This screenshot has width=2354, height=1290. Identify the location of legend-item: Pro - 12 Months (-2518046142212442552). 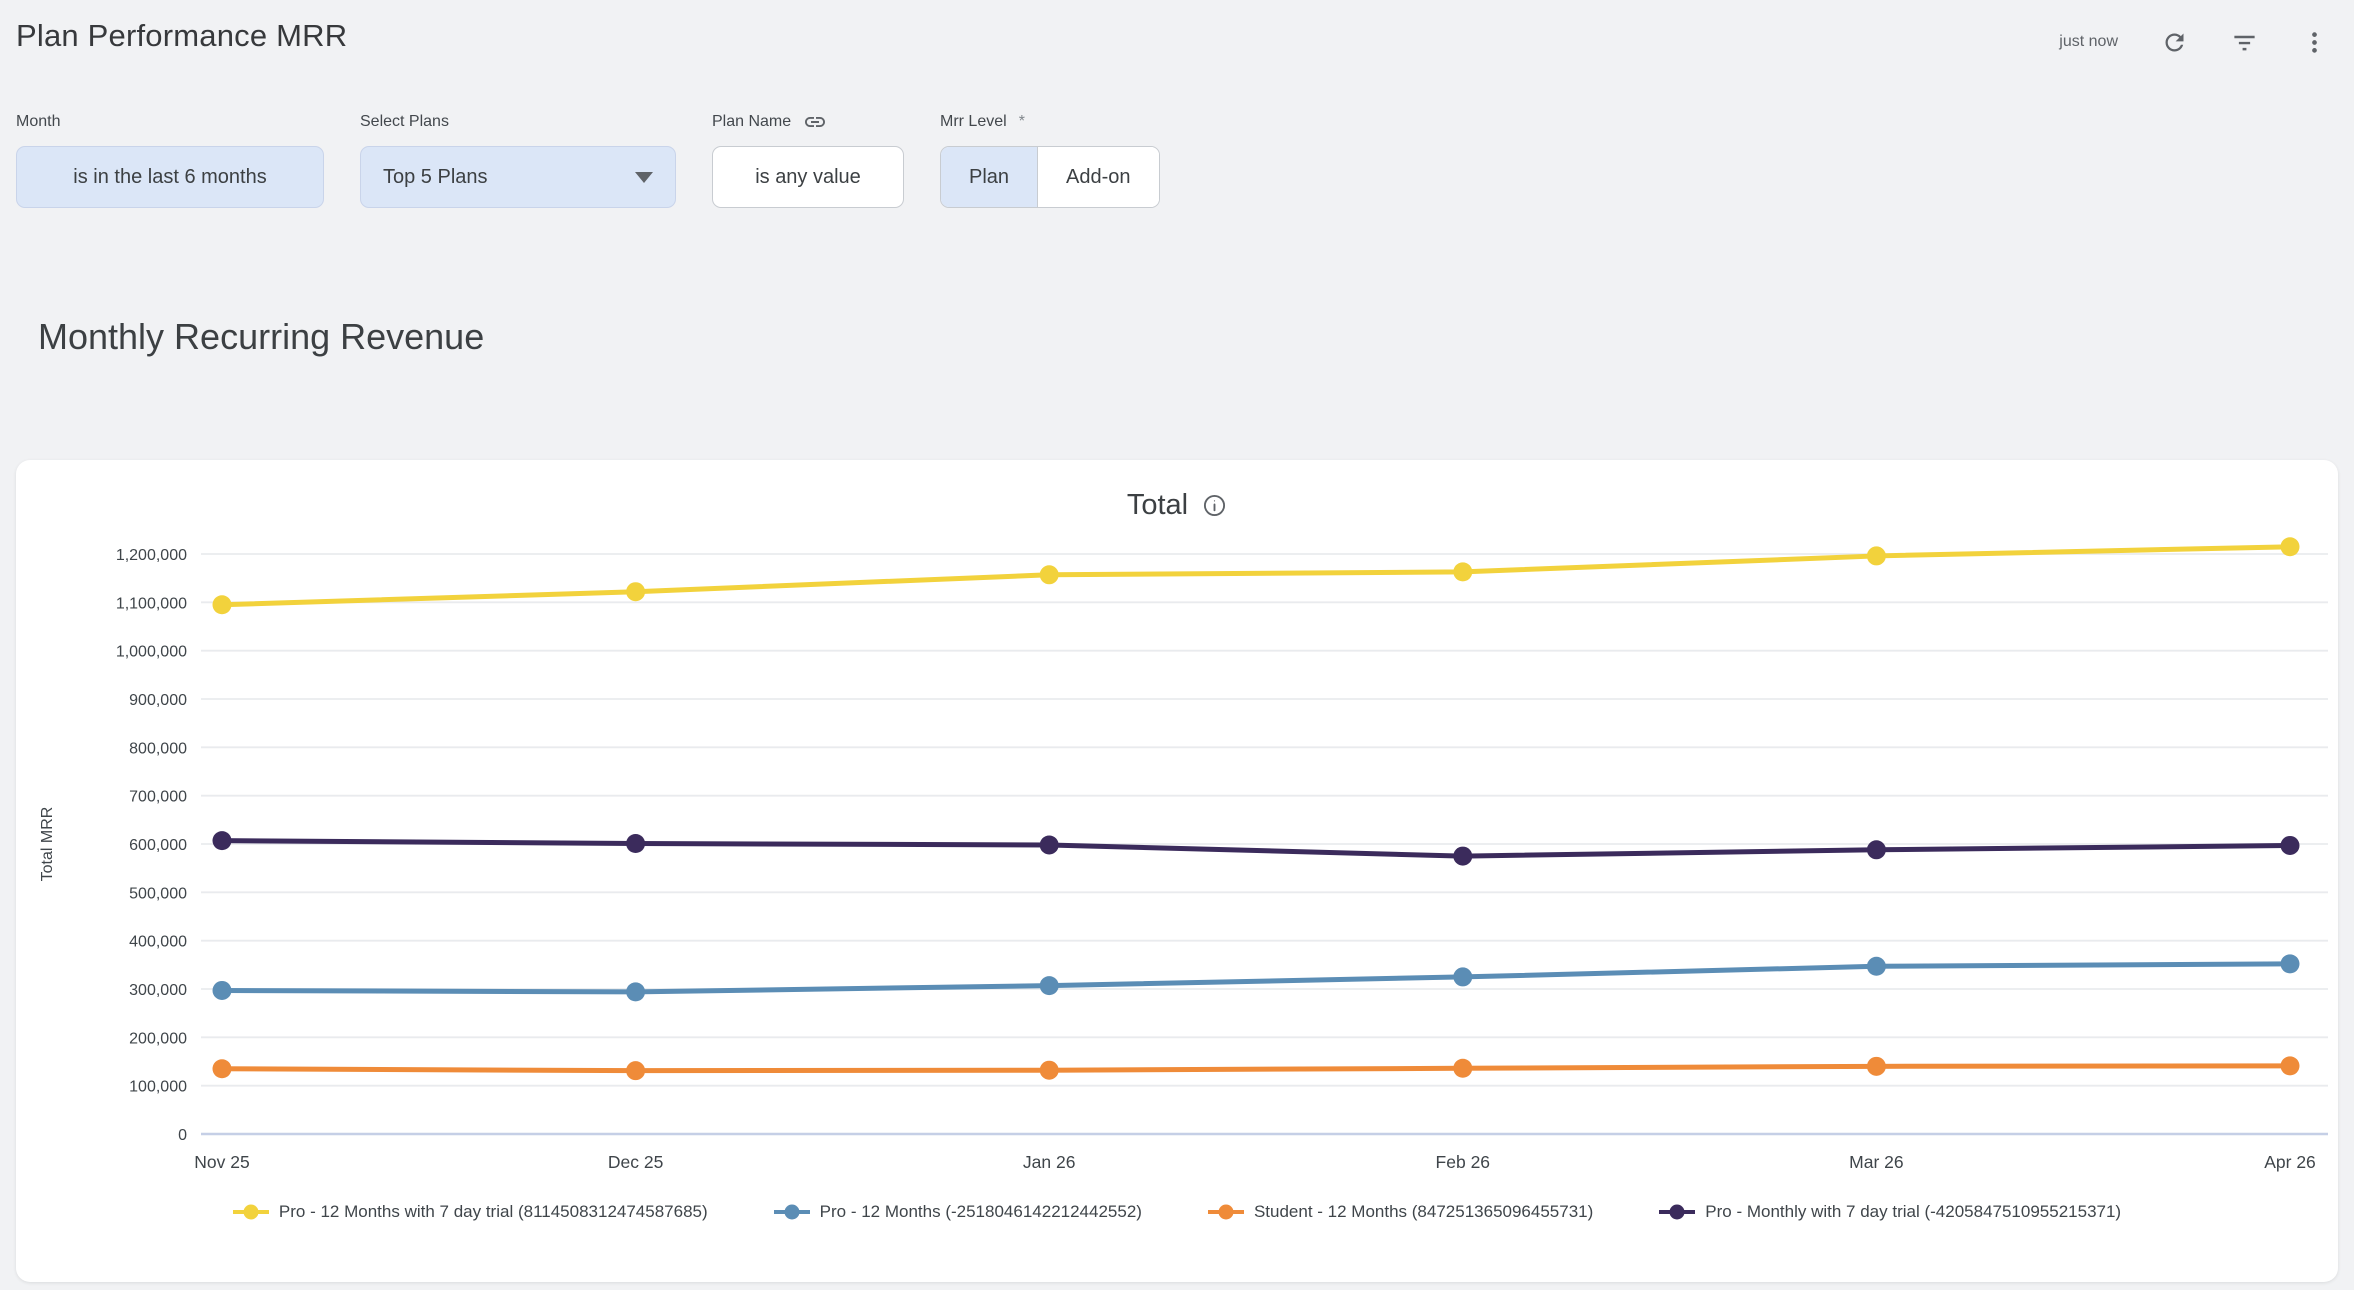
(957, 1212).